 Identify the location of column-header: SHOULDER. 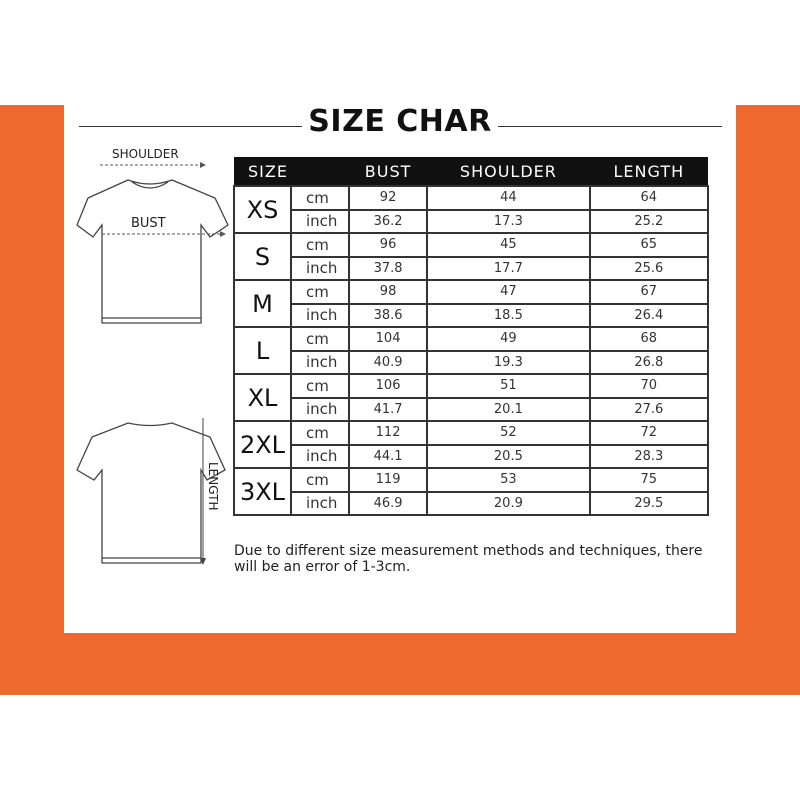
(508, 171).